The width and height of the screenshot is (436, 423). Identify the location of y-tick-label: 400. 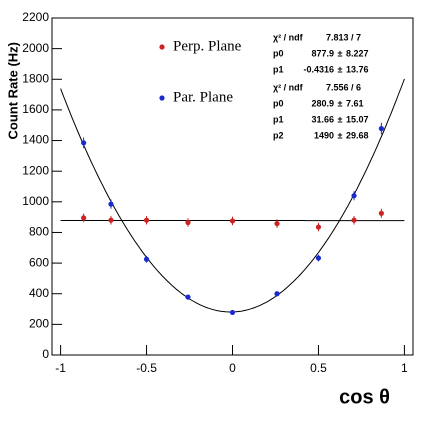
(39, 293).